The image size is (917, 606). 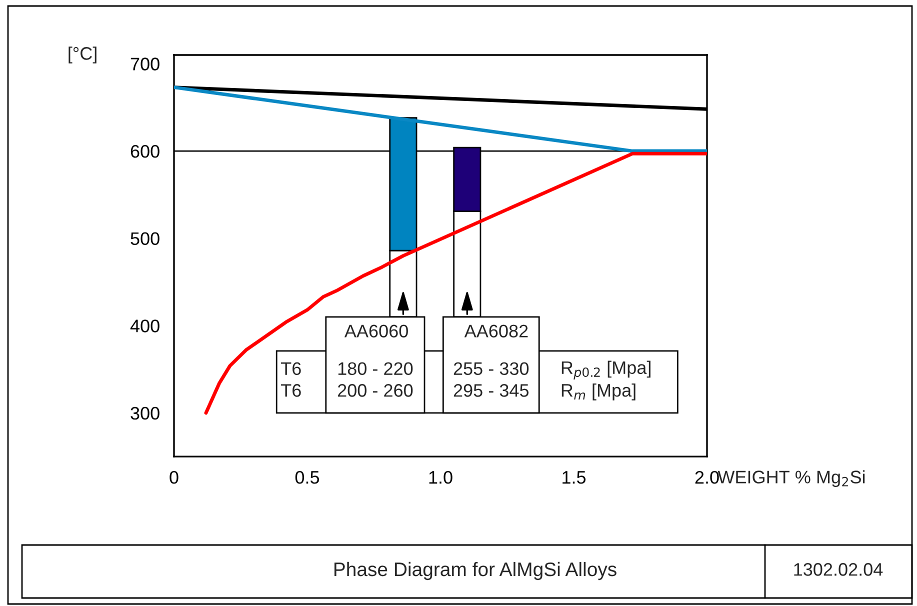 What do you see at coordinates (375, 369) in the screenshot?
I see `annotation: 180 - 220` at bounding box center [375, 369].